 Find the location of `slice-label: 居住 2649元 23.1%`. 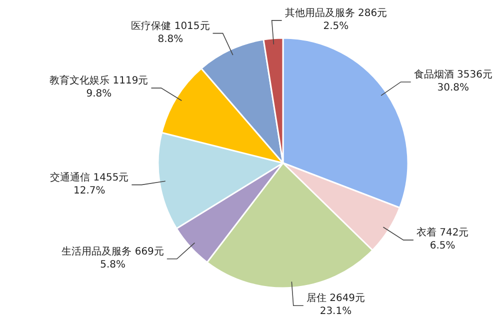

slice-label: 居住 2649元 23.1% is located at coordinates (336, 305).